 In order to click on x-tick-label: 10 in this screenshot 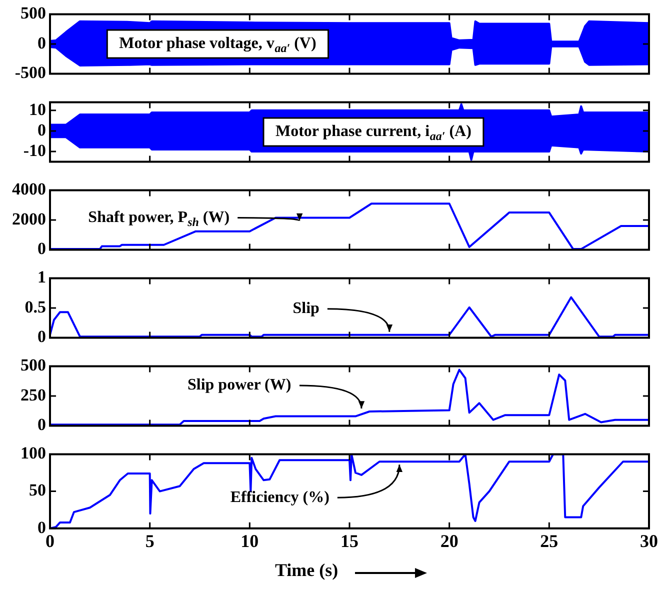, I will do `click(249, 540)`.